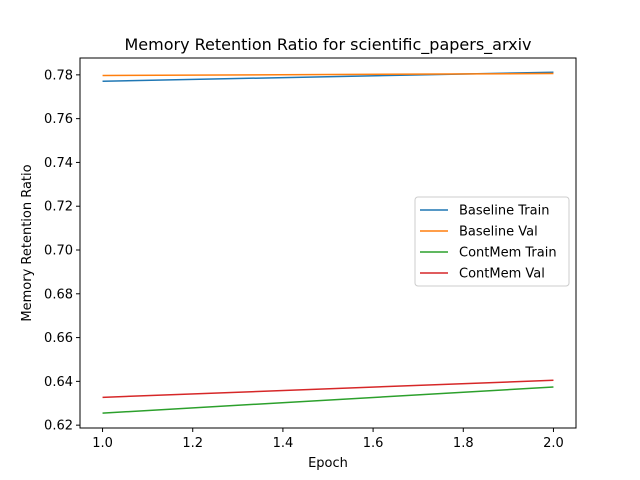  Describe the element at coordinates (58, 338) in the screenshot. I see `y-tick-label: 0.66` at that location.